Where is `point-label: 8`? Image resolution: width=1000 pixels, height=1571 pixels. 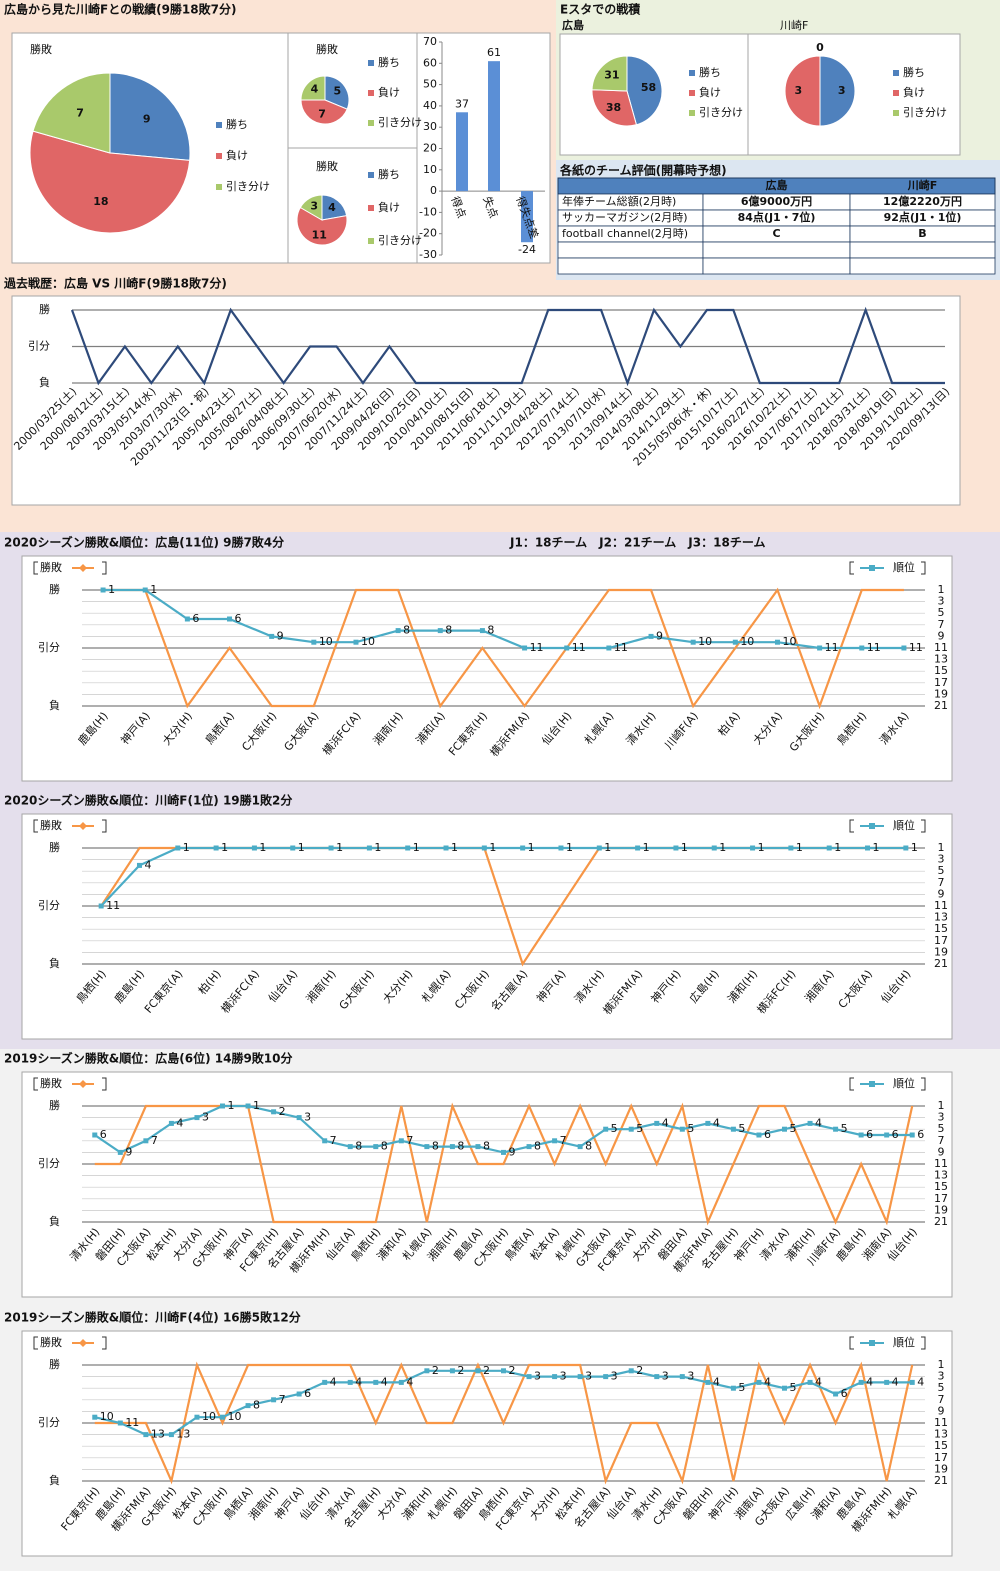
point-label: 8 is located at coordinates (448, 630).